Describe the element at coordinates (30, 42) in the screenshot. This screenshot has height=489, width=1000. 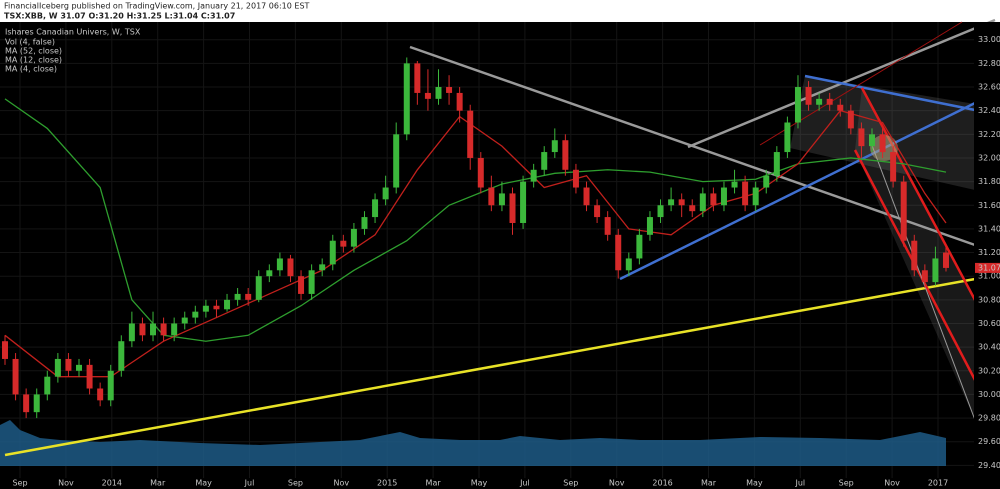
I see `indicator-label: Vol (4, false)` at that location.